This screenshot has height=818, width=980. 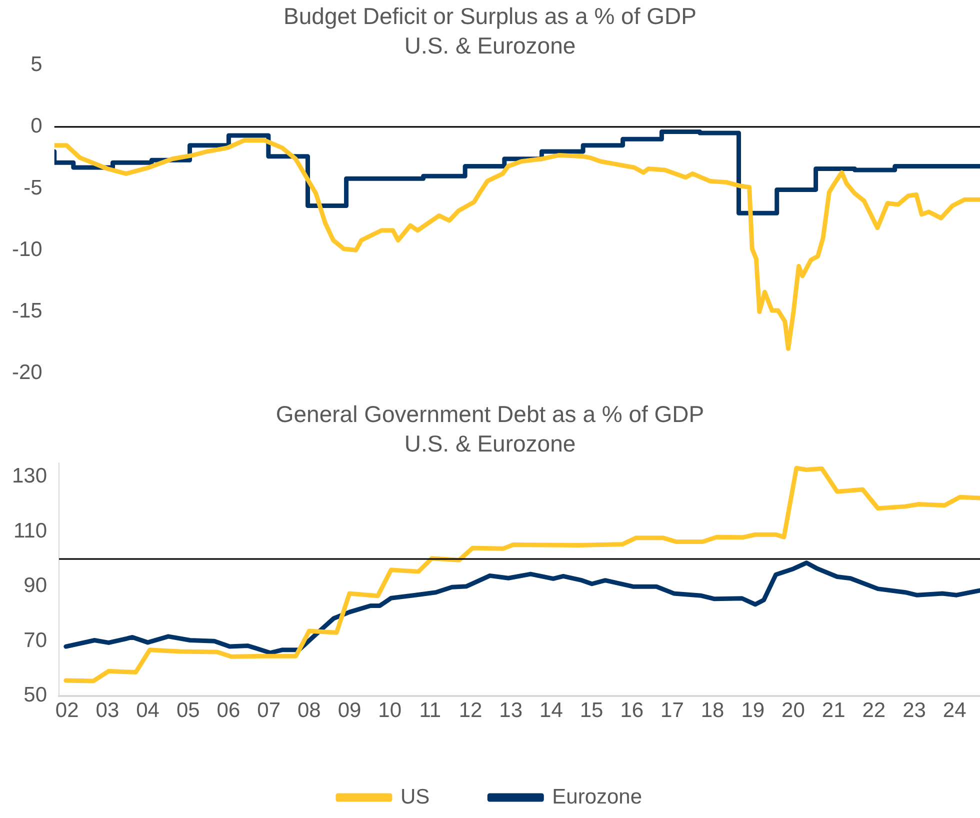 I want to click on x-tick-label: 05, so click(x=188, y=710).